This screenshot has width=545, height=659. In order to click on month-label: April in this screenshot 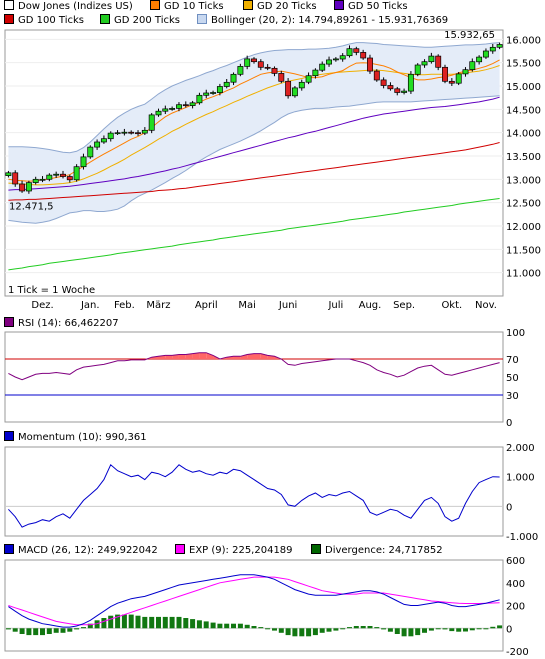, I will do `click(206, 305)`.